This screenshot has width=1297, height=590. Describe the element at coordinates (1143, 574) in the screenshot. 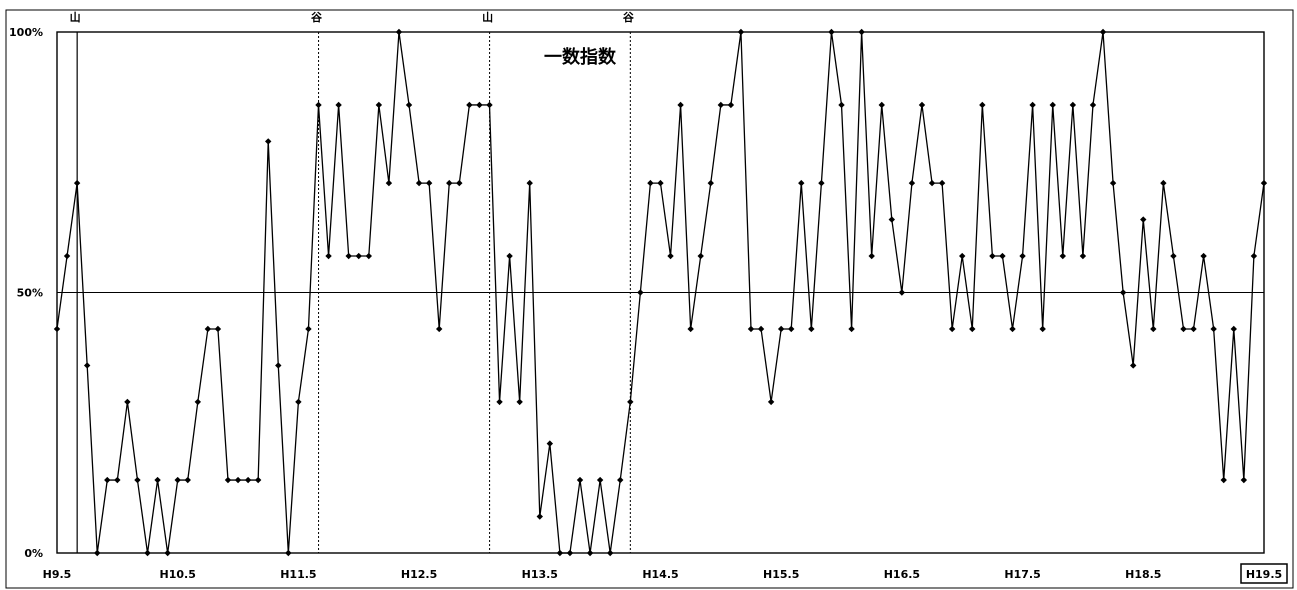

I see `x-tick-label-9: H18.5` at that location.